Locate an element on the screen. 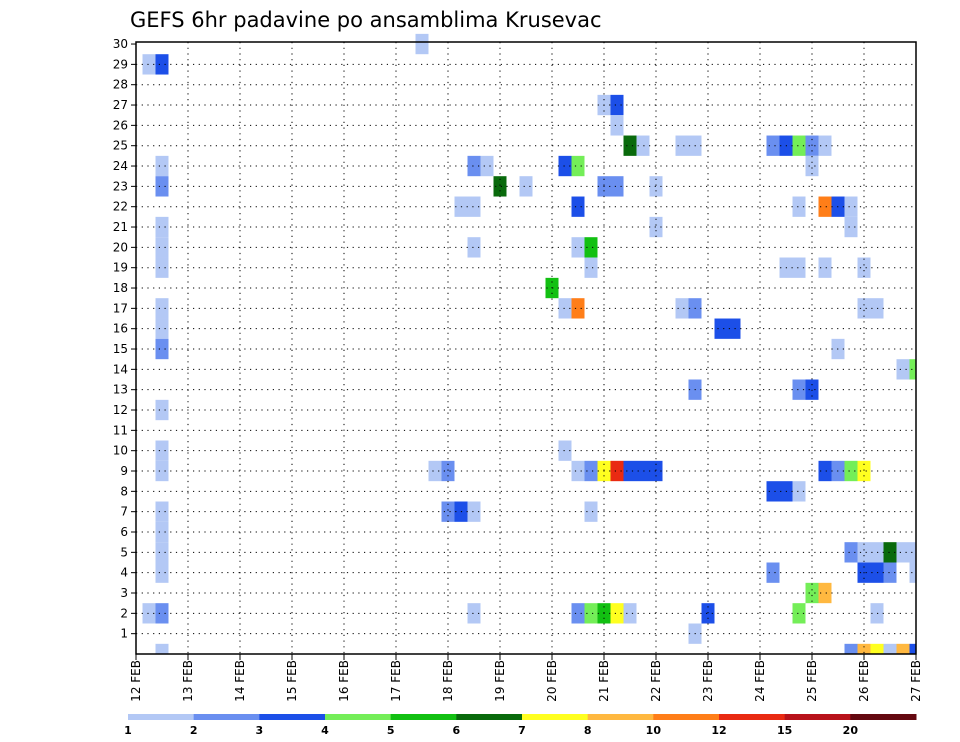  y-tick-label: 21 is located at coordinates (120, 227).